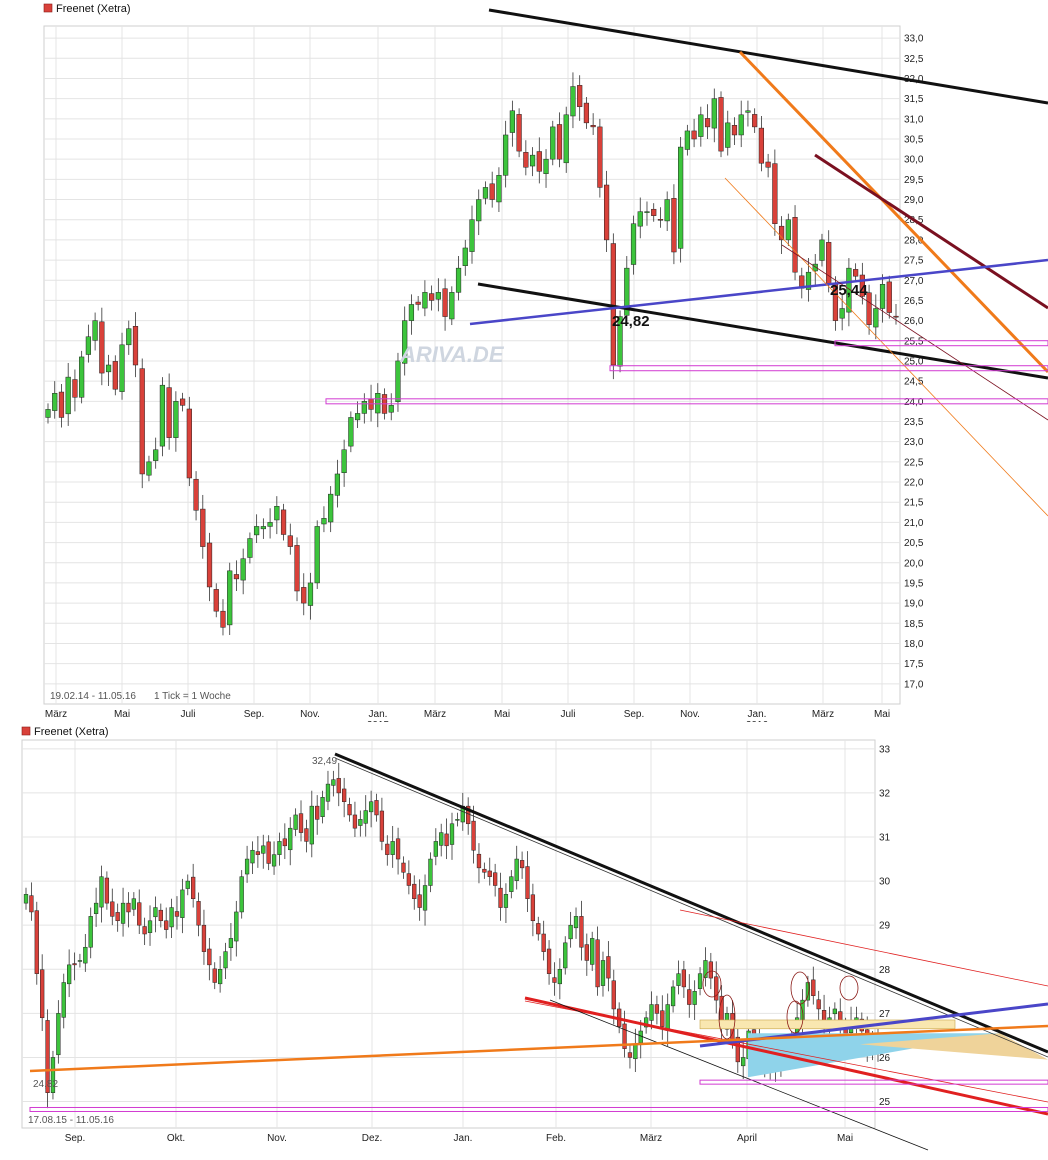 The image size is (1048, 1160). I want to click on y-tick-label: 23,0, so click(914, 442).